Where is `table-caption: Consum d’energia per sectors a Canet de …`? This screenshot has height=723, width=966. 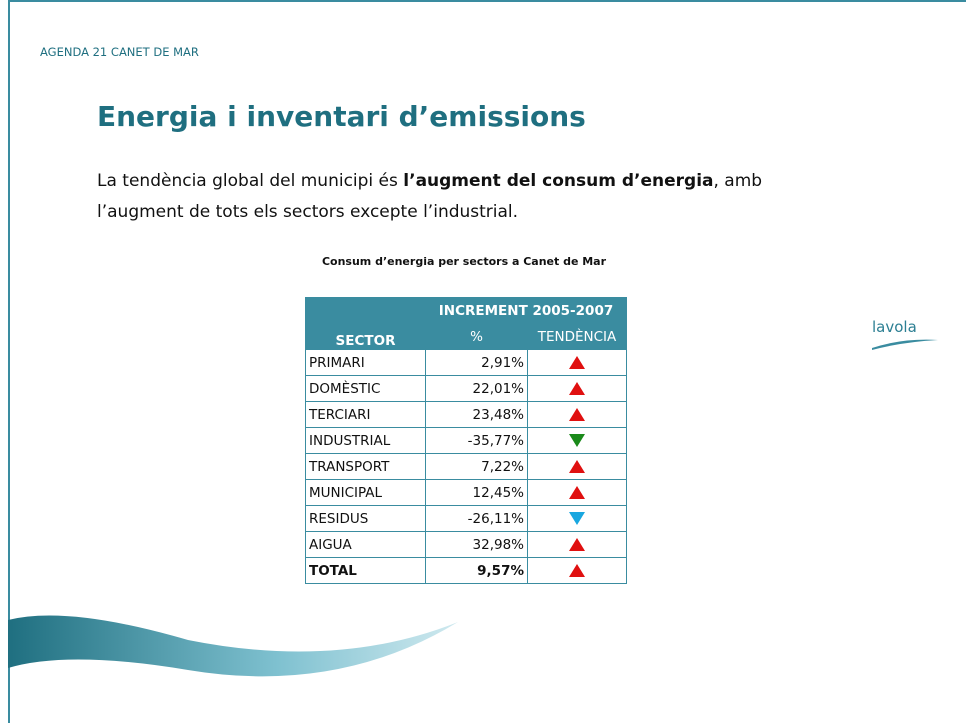
table-caption: Consum d’energia per sectors a Canet de … is located at coordinates (464, 261).